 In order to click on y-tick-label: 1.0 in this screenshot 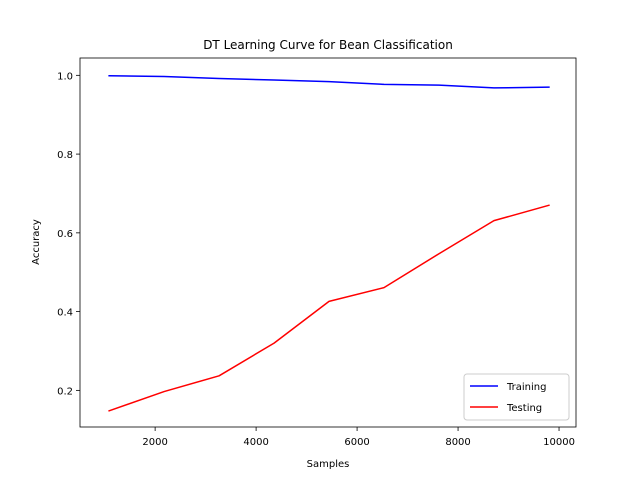, I will do `click(65, 76)`.